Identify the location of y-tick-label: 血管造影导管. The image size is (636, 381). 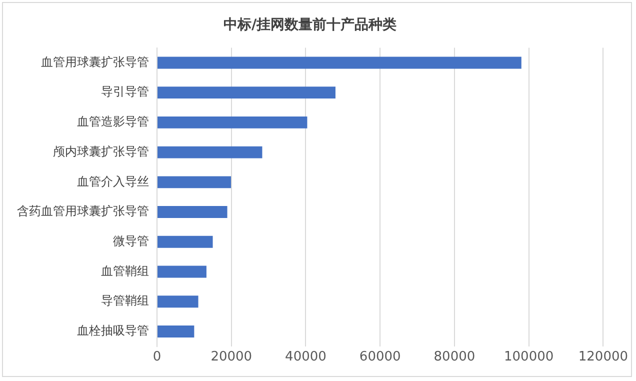
(113, 121).